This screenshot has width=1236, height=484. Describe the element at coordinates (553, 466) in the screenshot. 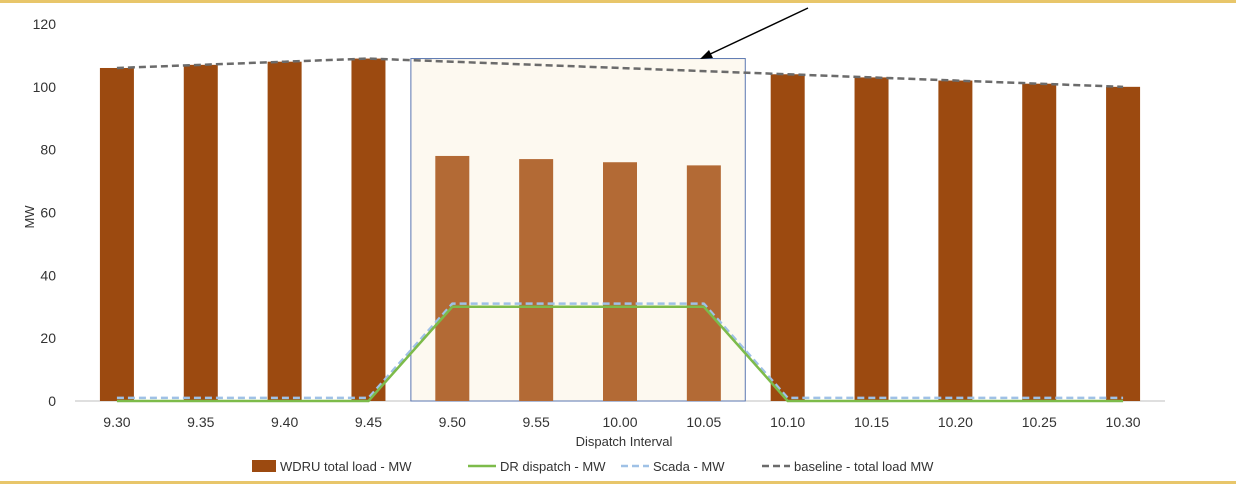

I see `legend-label: DR dispatch - MW` at that location.